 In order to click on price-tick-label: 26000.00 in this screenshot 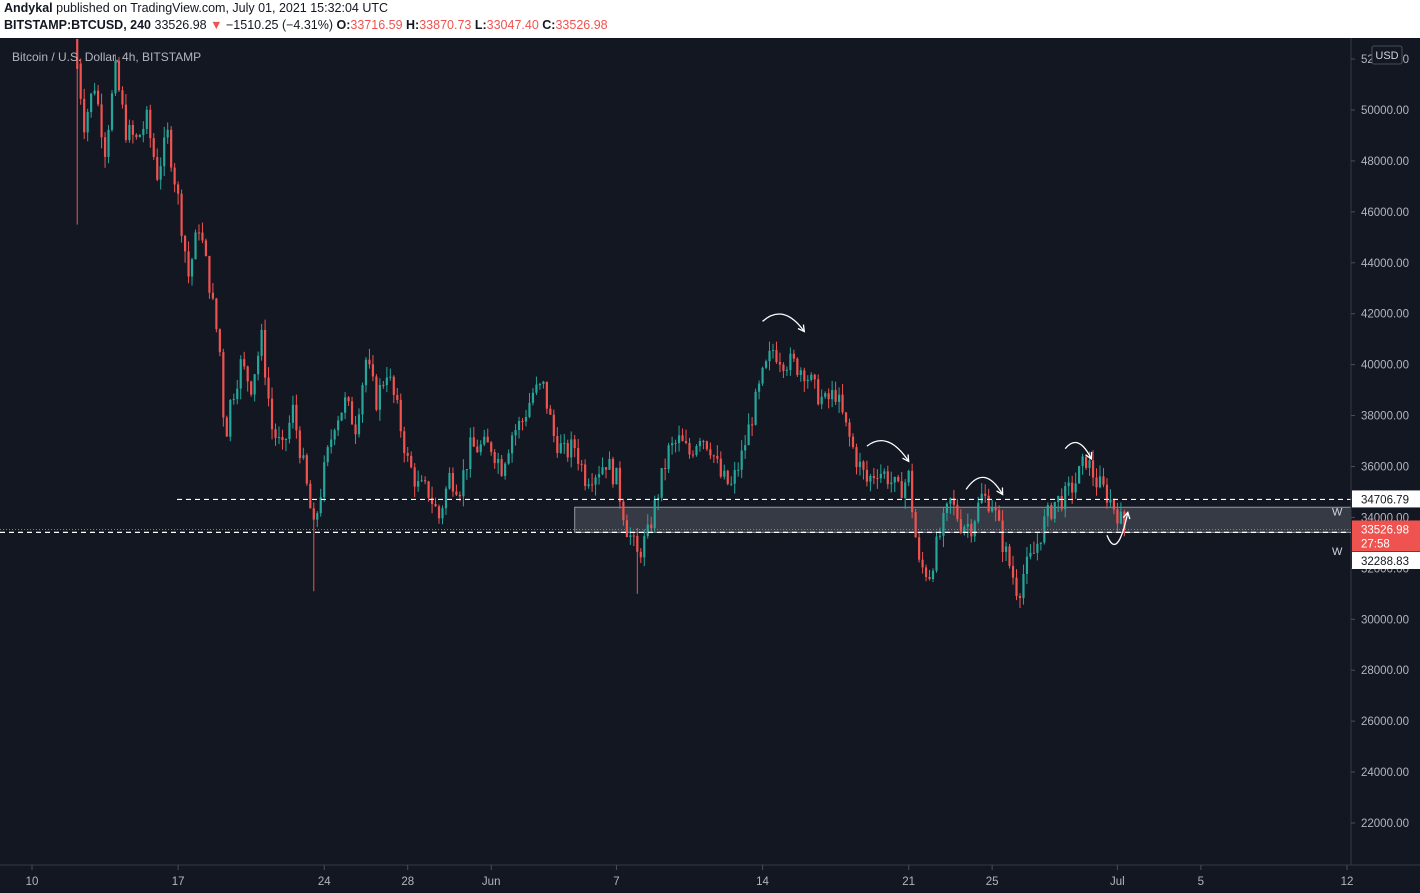, I will do `click(1385, 722)`.